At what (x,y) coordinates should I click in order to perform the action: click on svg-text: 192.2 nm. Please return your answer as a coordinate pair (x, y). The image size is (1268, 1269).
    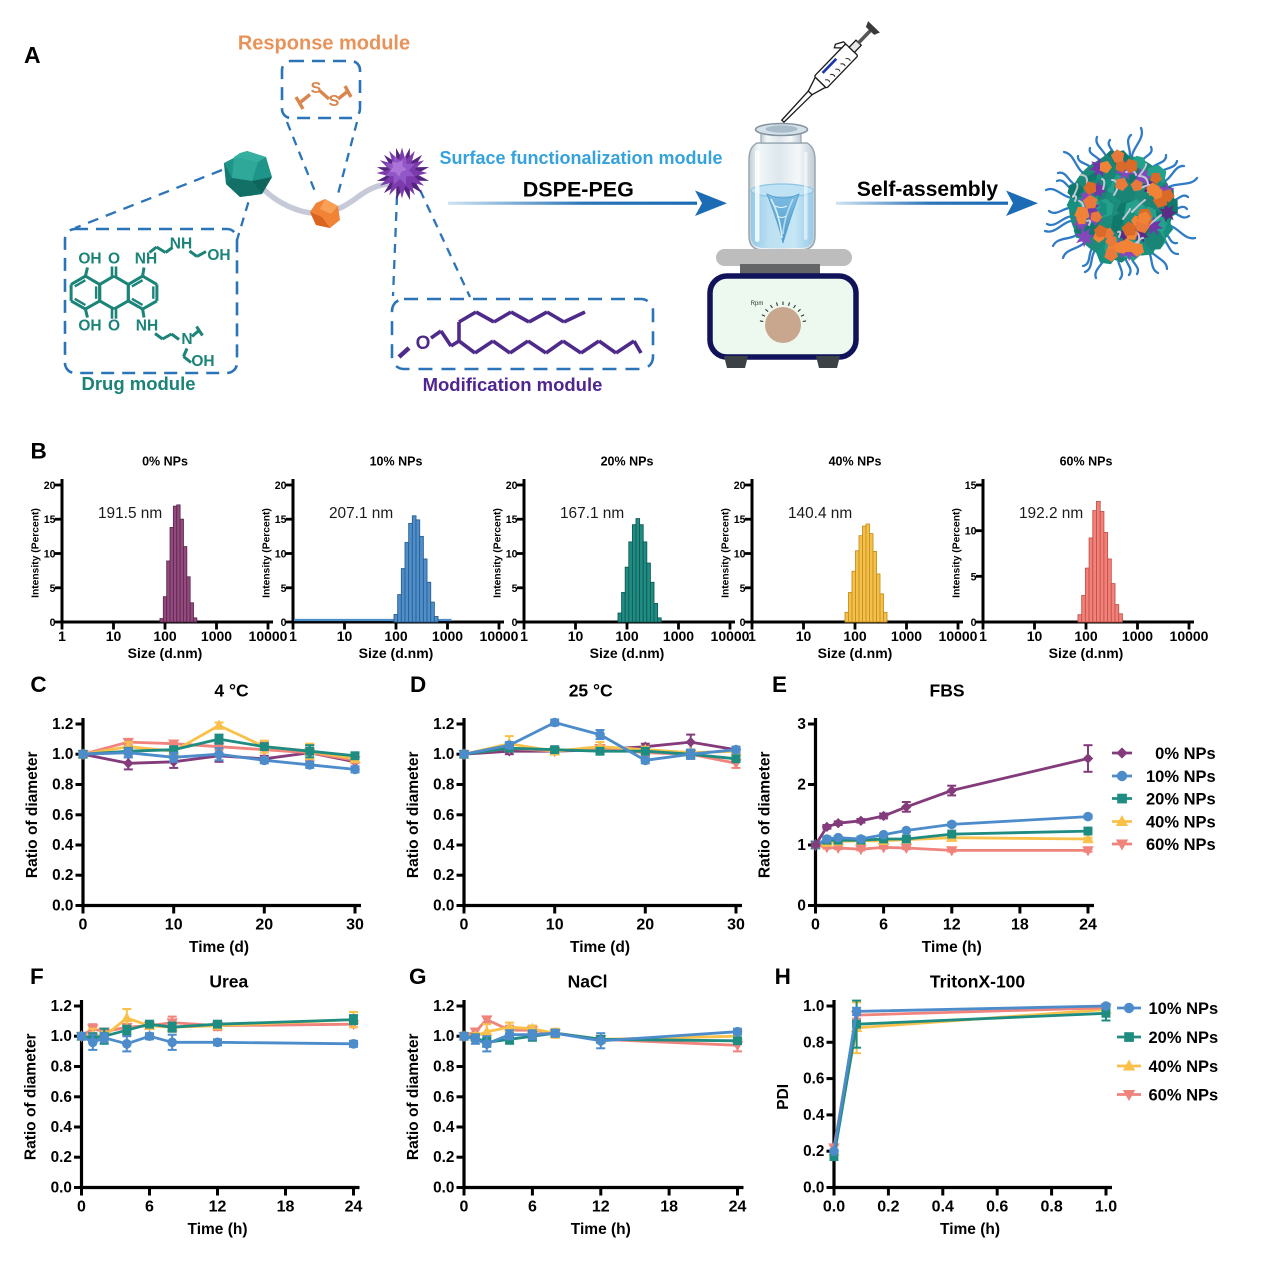
    Looking at the image, I should click on (1051, 513).